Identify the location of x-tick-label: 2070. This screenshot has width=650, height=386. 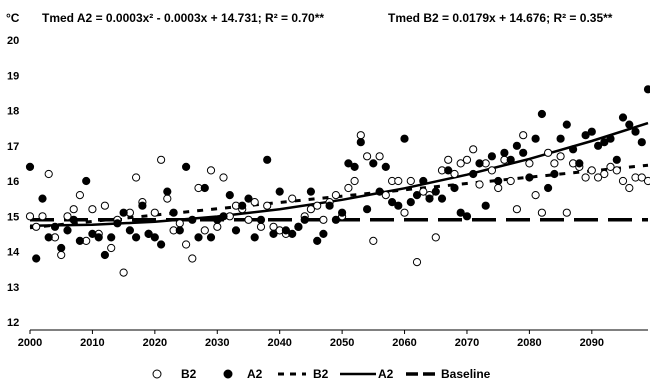
(467, 343).